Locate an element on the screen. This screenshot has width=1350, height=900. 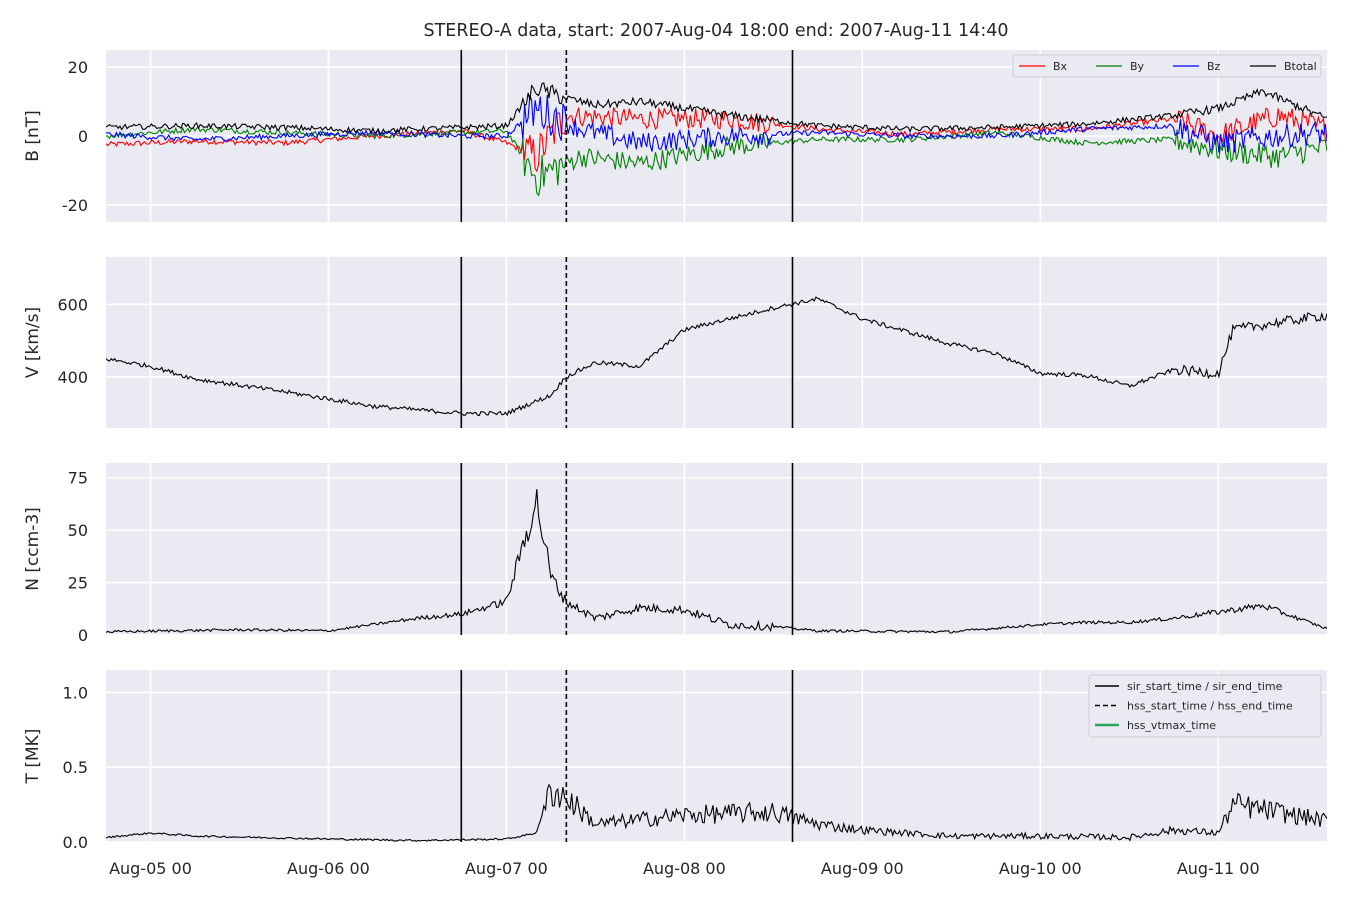
panel-v-ylabel: V [km/s] is located at coordinates (33, 342).